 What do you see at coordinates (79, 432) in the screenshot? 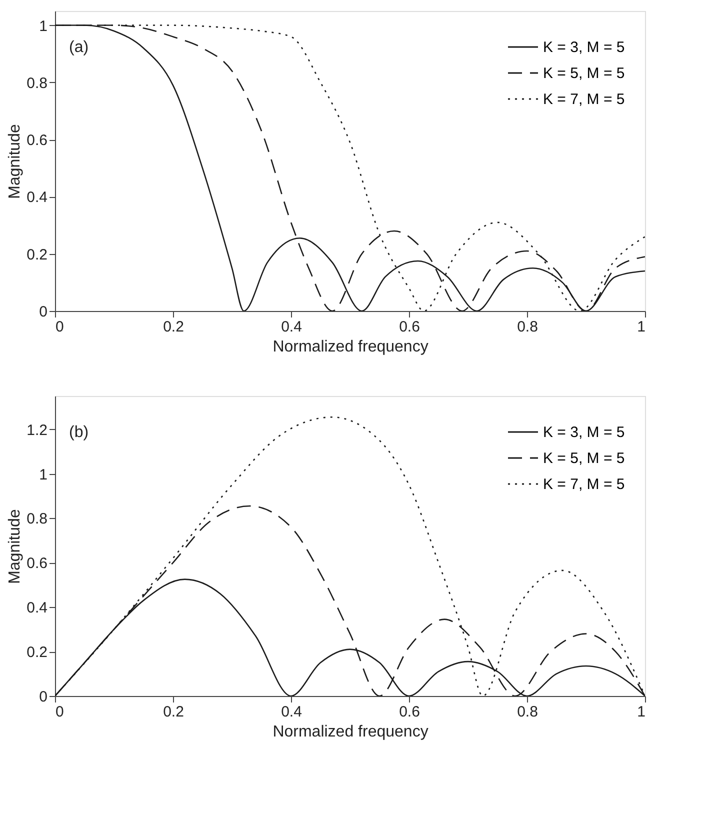
I see `annotation: (b)` at bounding box center [79, 432].